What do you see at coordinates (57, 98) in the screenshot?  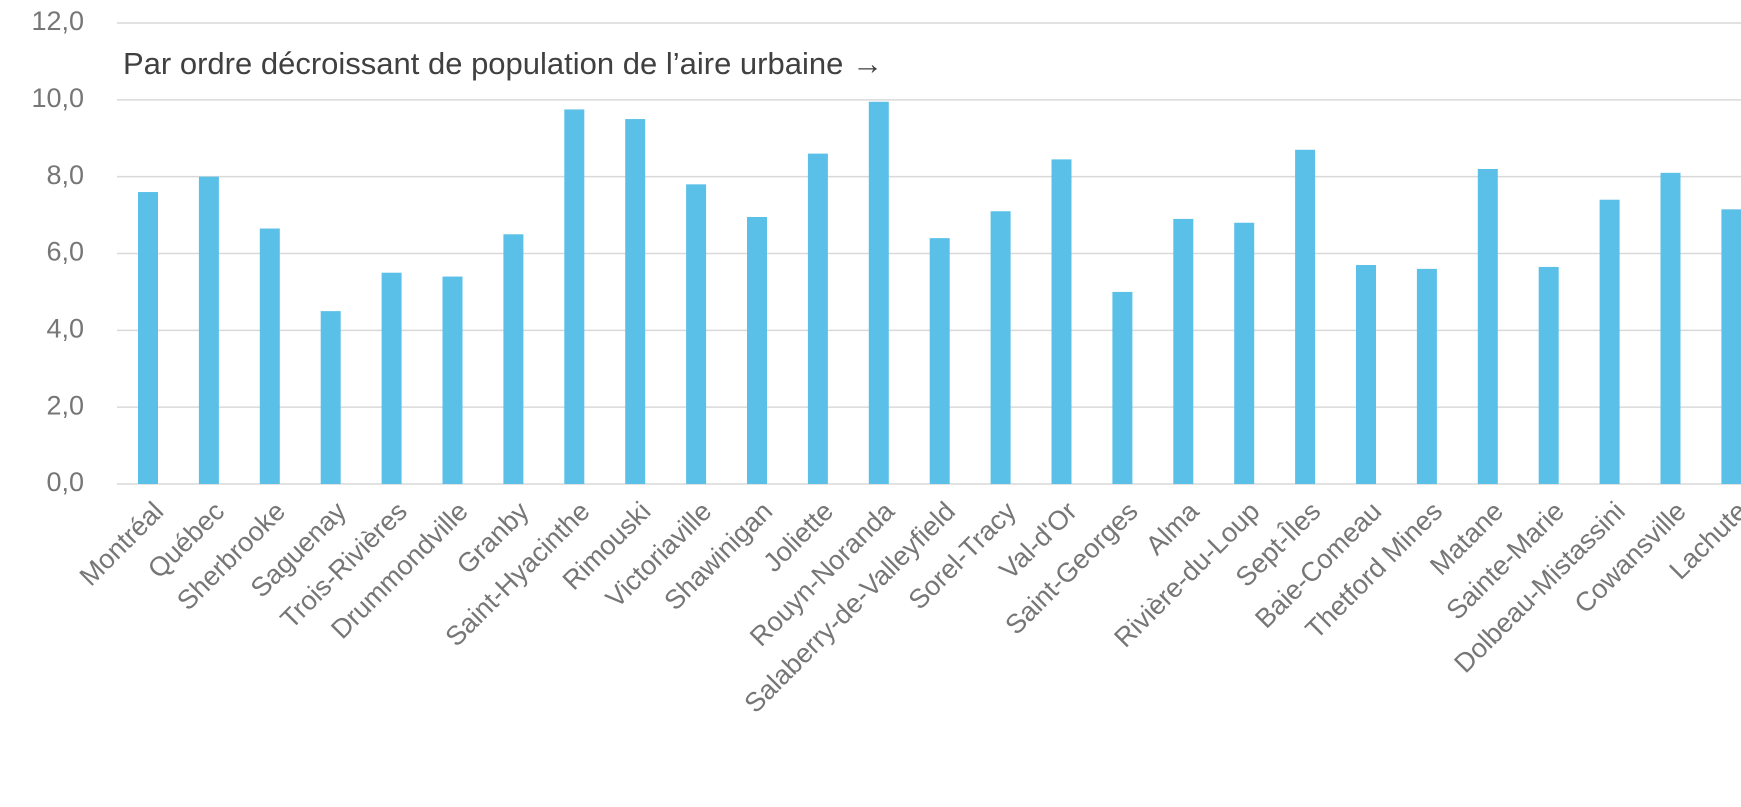 I see `y-tick-label: 10,0` at bounding box center [57, 98].